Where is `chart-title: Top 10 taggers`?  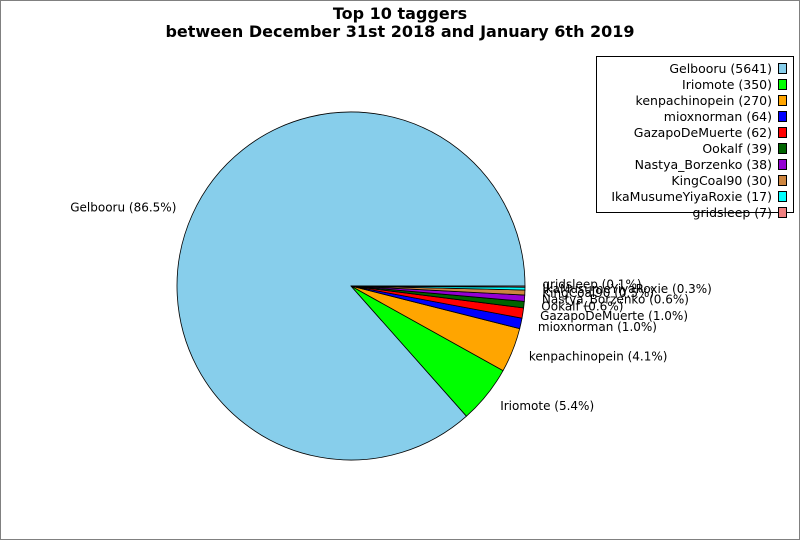 chart-title: Top 10 taggers is located at coordinates (400, 13).